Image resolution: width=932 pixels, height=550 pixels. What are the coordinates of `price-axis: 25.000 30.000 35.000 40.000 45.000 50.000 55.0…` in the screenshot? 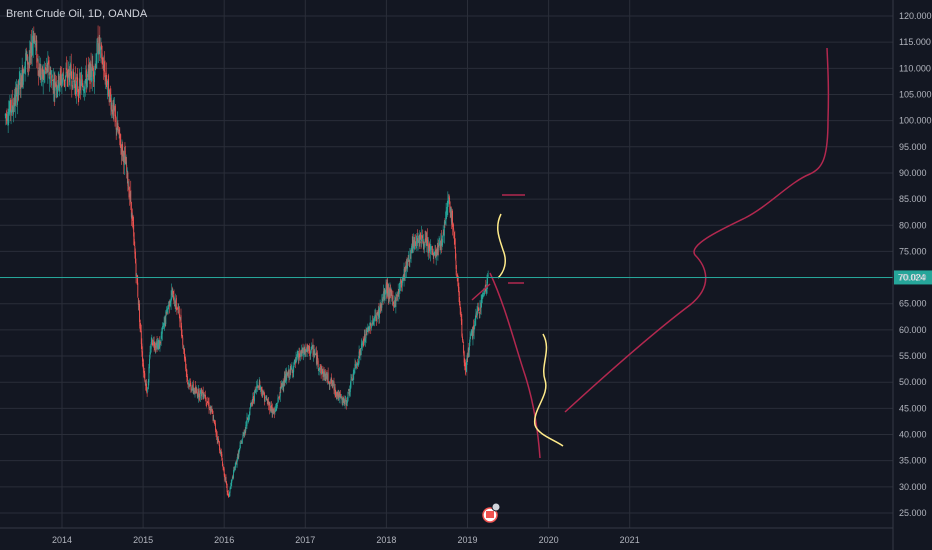 It's located at (912, 275).